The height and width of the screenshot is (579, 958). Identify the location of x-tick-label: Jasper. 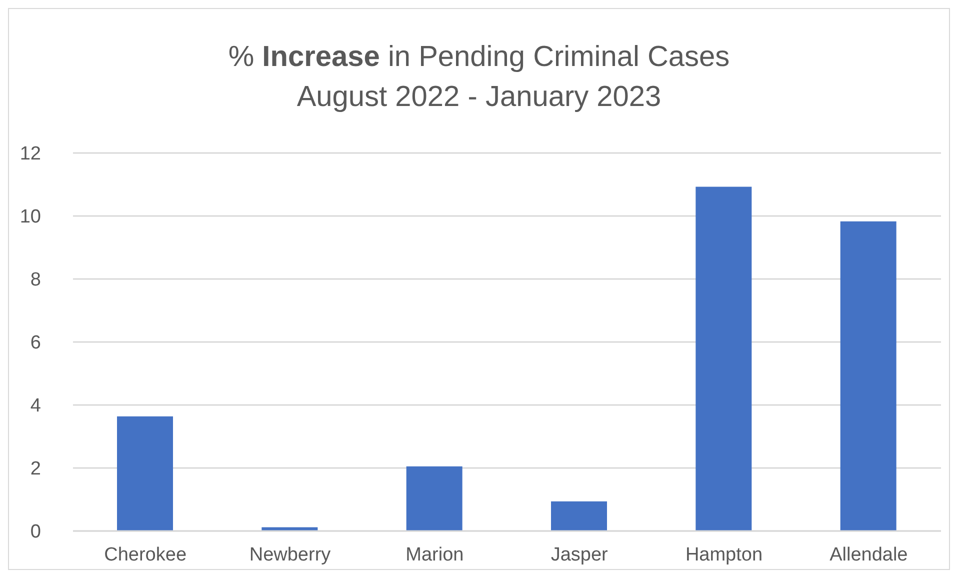
(579, 555).